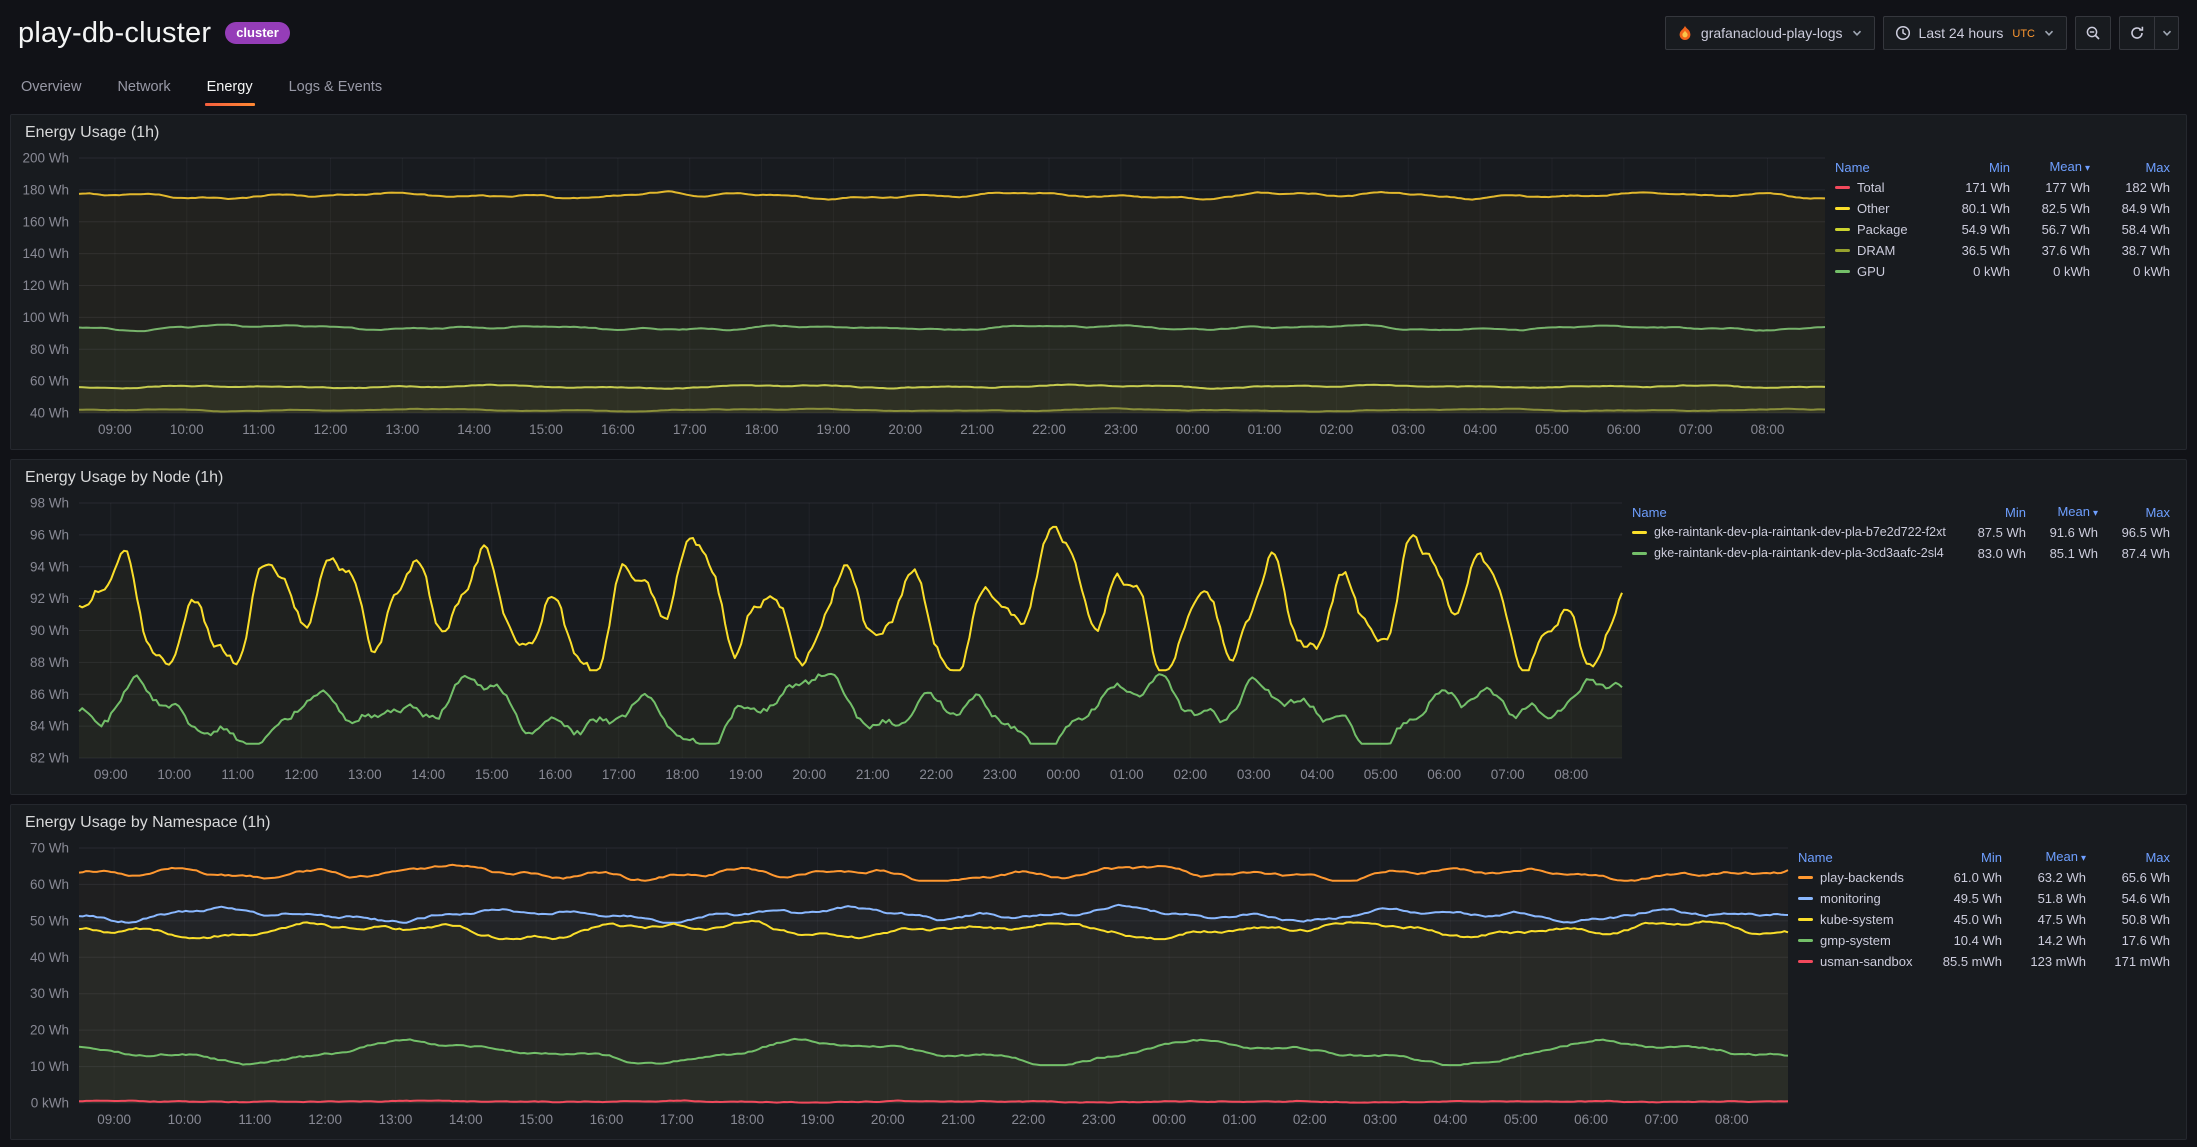 The height and width of the screenshot is (1147, 2197). I want to click on legend-row-gmp-system: gmp-system 10.4 Wh 14.2 Wh 17.6 Wh, so click(1984, 940).